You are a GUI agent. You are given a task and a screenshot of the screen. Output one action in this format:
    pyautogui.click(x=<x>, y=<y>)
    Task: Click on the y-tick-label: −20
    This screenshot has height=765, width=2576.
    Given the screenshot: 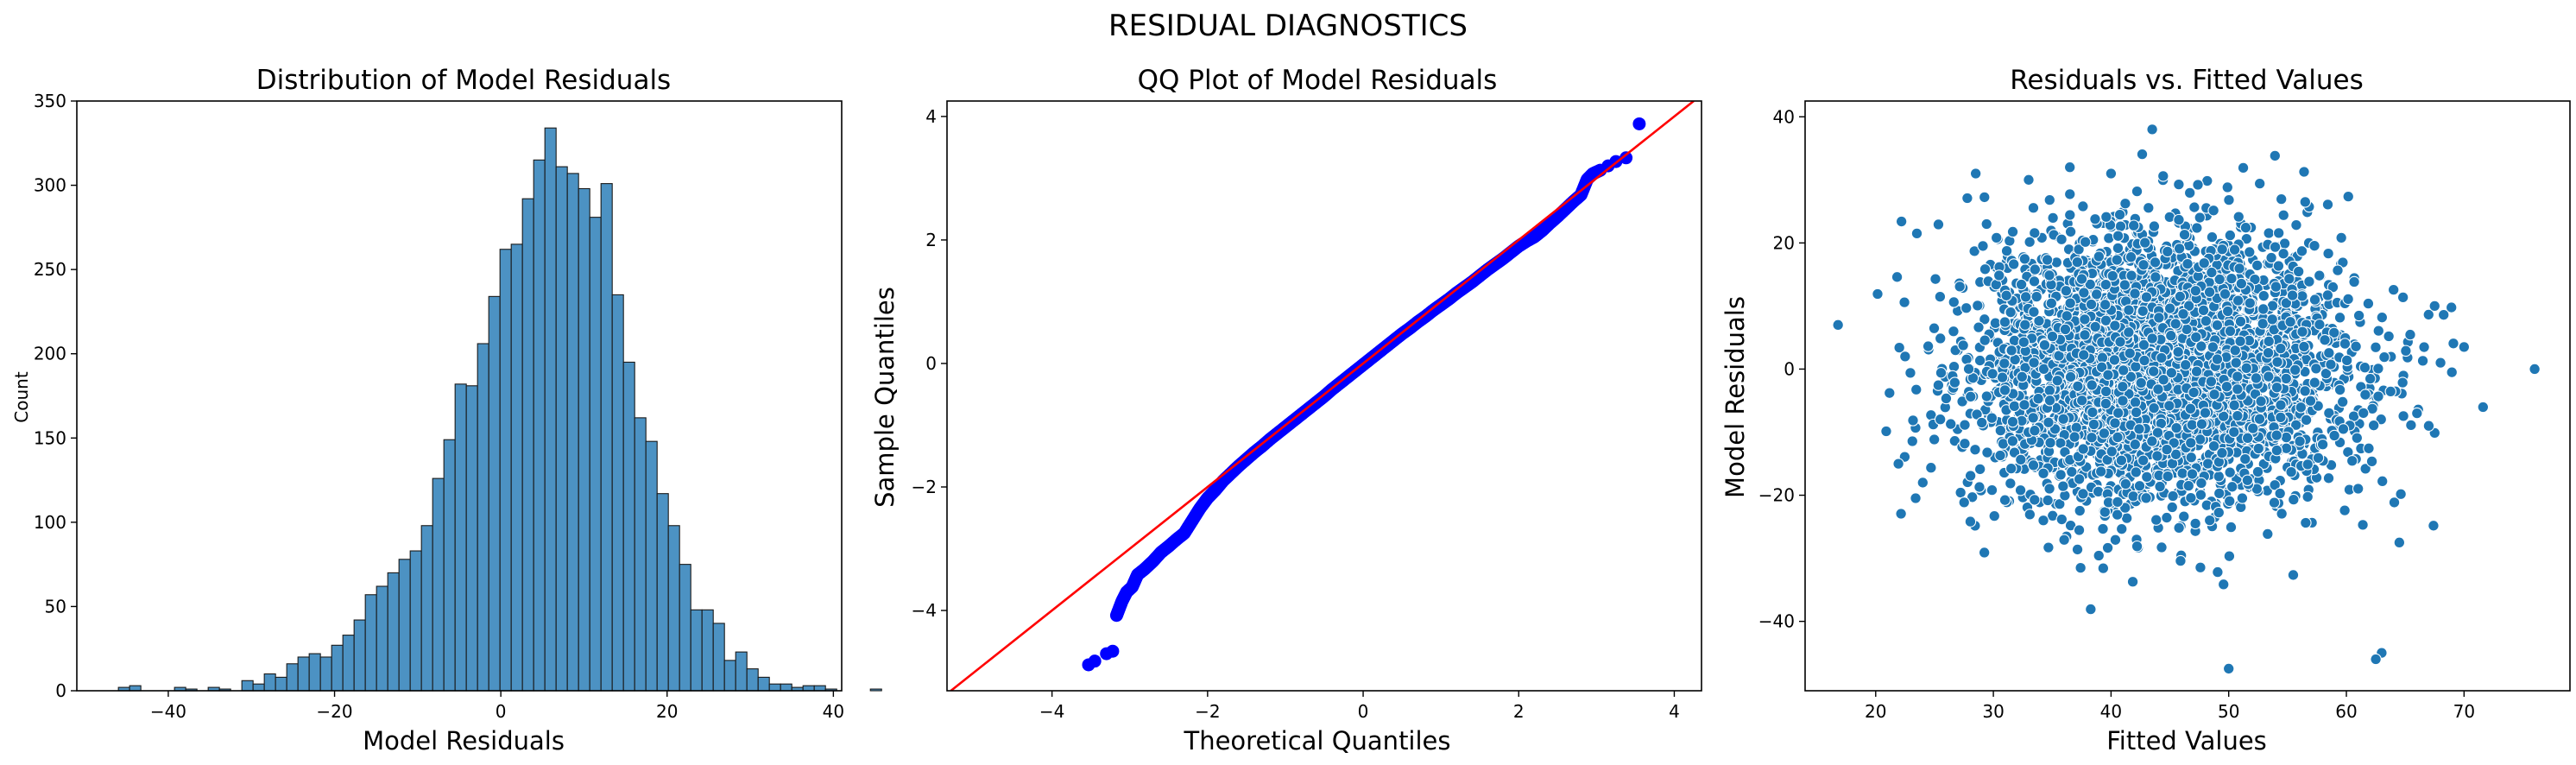 What is the action you would take?
    pyautogui.click(x=1776, y=496)
    